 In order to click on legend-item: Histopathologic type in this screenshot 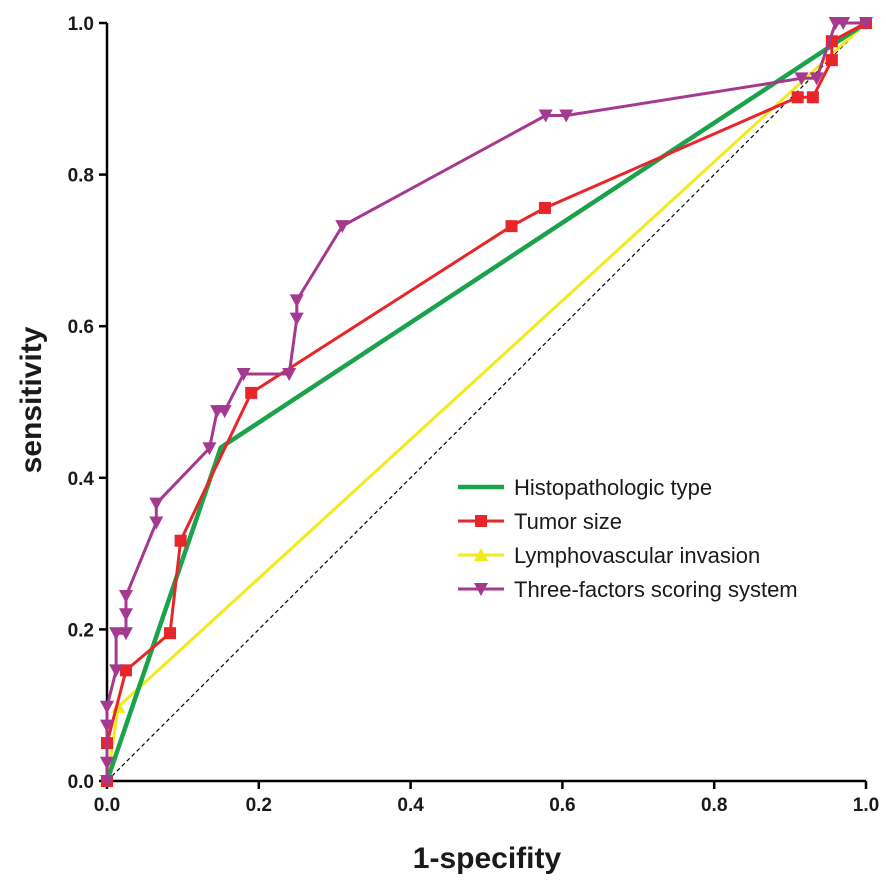, I will do `click(585, 487)`.